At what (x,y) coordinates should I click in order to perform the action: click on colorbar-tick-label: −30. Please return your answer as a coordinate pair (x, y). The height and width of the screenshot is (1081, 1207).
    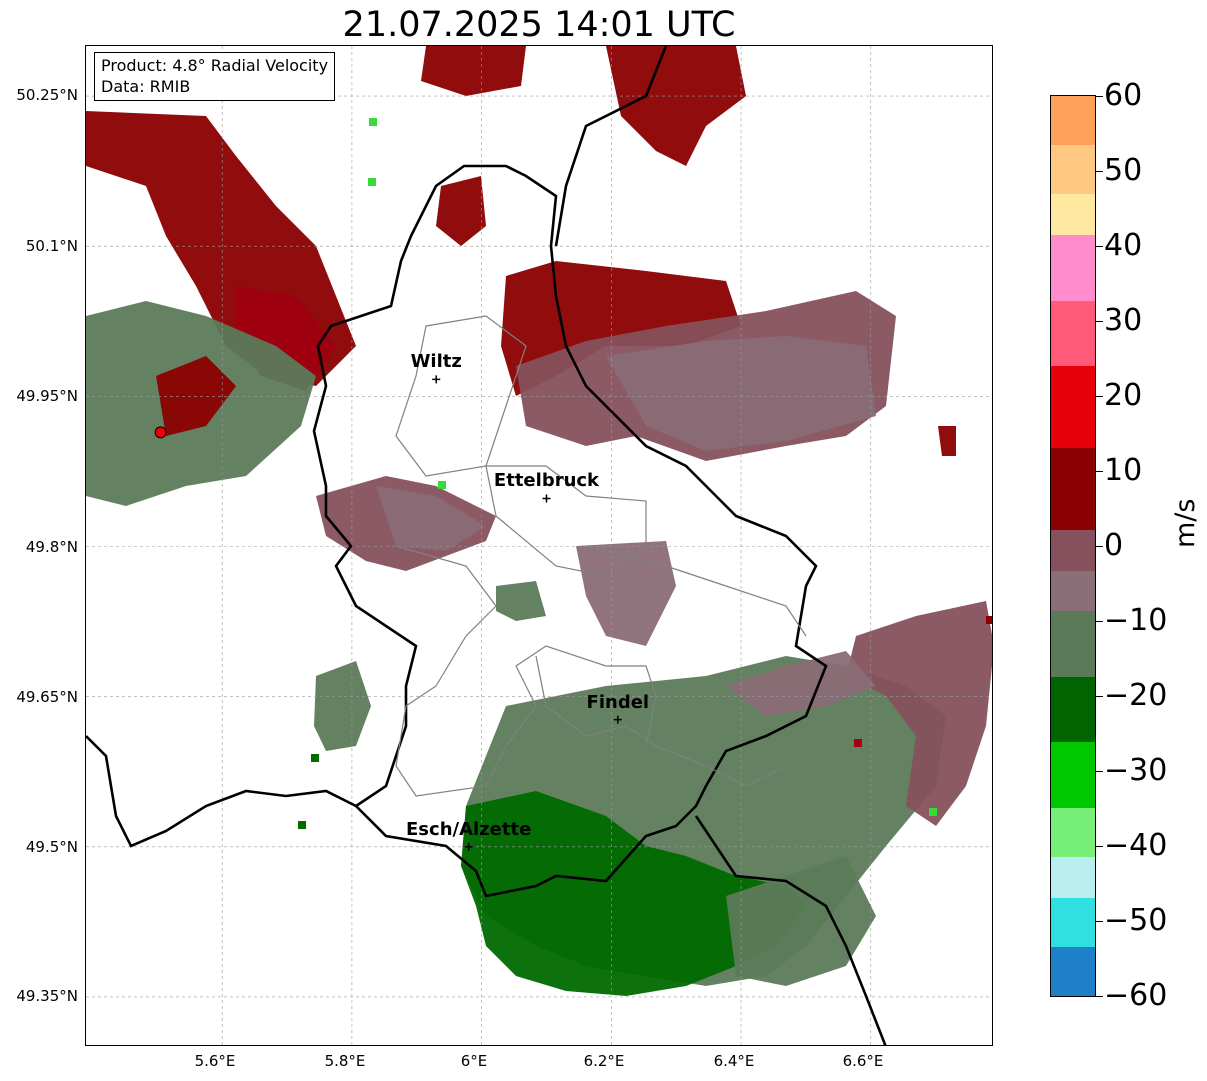
    Looking at the image, I should click on (1136, 770).